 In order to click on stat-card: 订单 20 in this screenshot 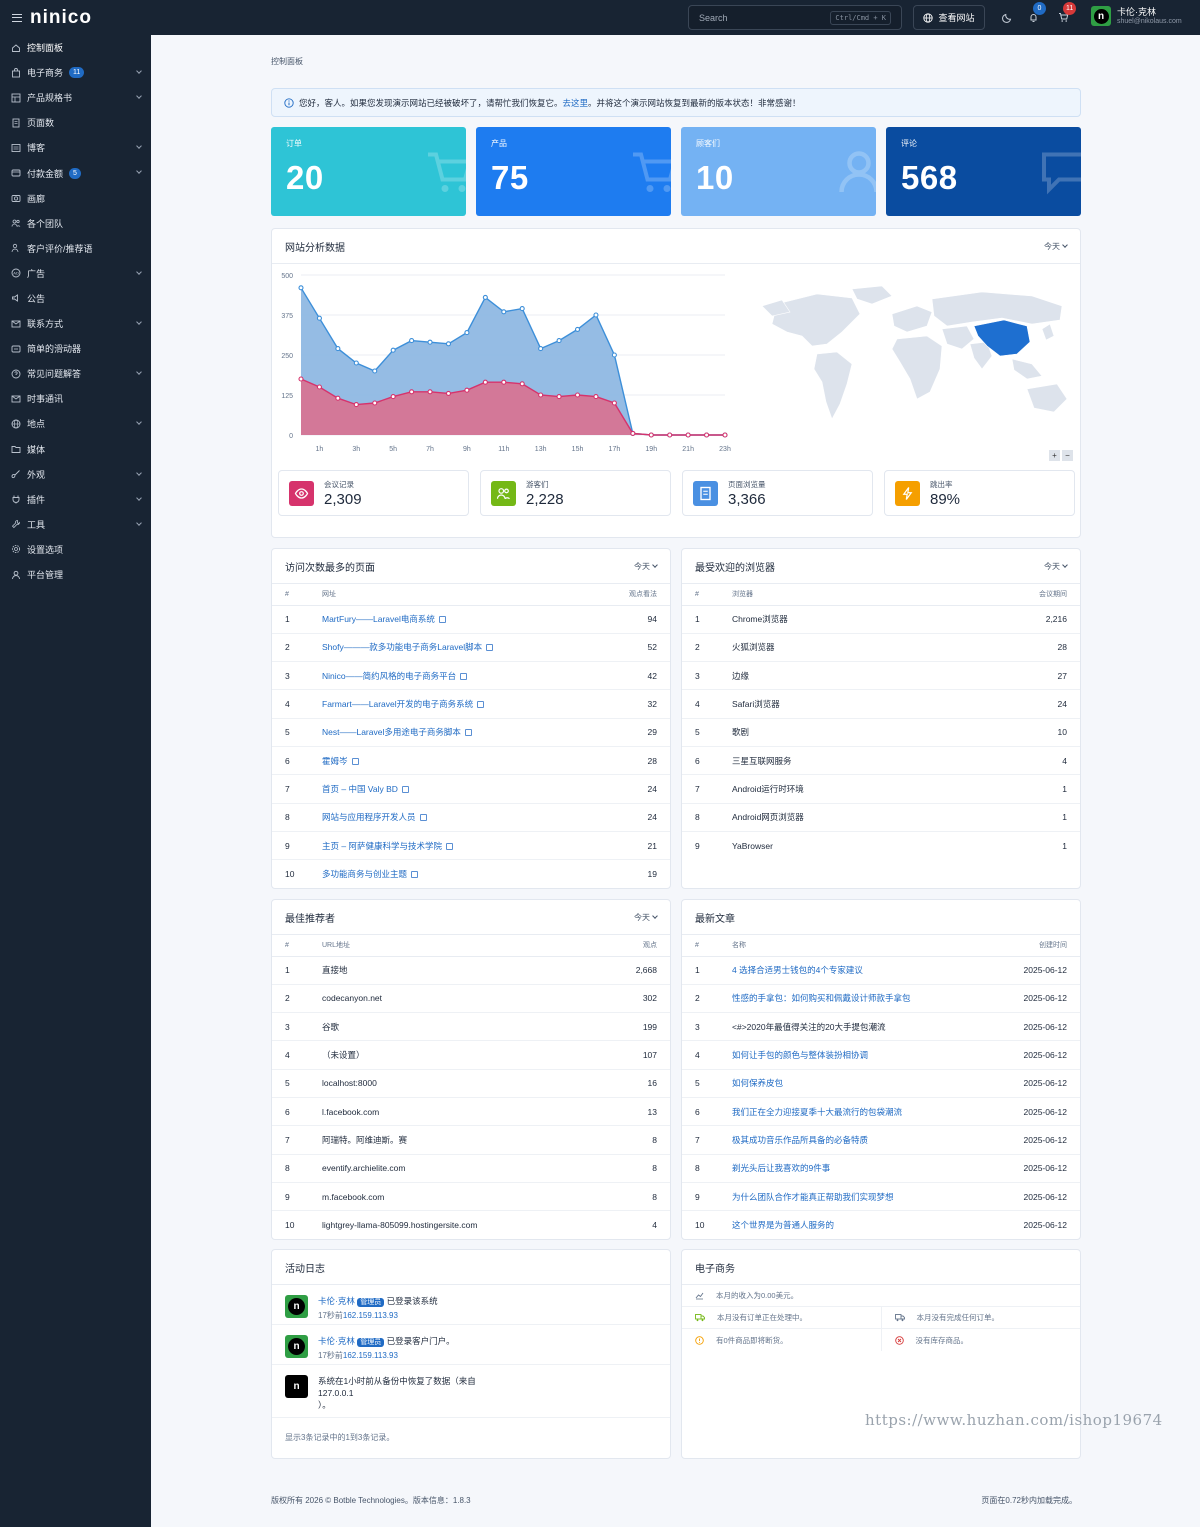, I will do `click(368, 171)`.